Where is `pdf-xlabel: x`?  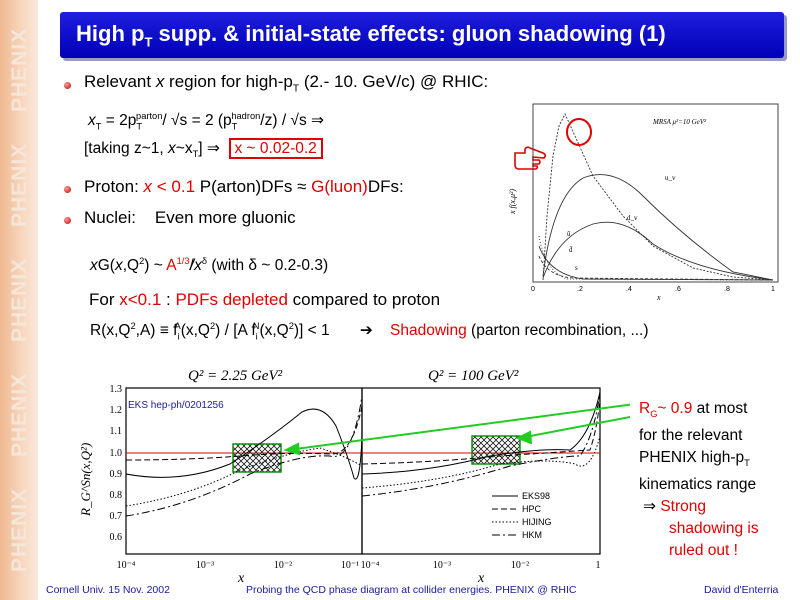
pdf-xlabel: x is located at coordinates (658, 297).